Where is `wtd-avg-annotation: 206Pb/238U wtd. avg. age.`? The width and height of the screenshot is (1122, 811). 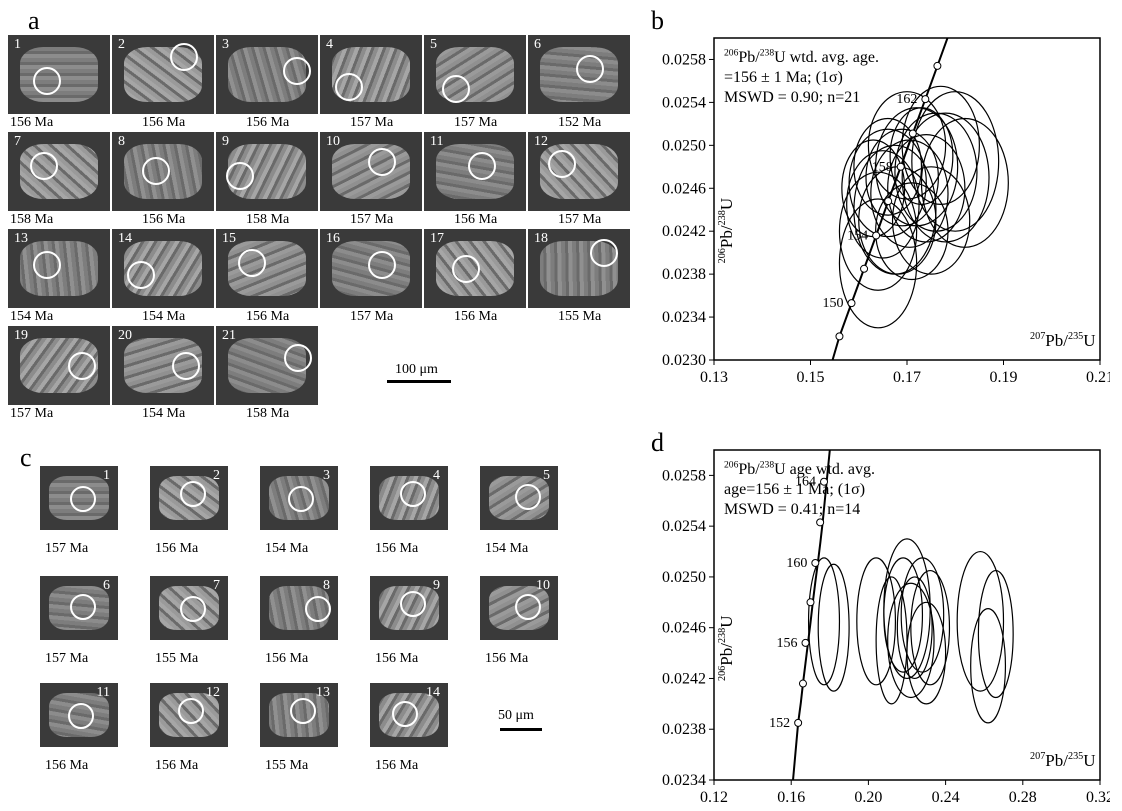
wtd-avg-annotation: 206Pb/238U wtd. avg. age. is located at coordinates (801, 57).